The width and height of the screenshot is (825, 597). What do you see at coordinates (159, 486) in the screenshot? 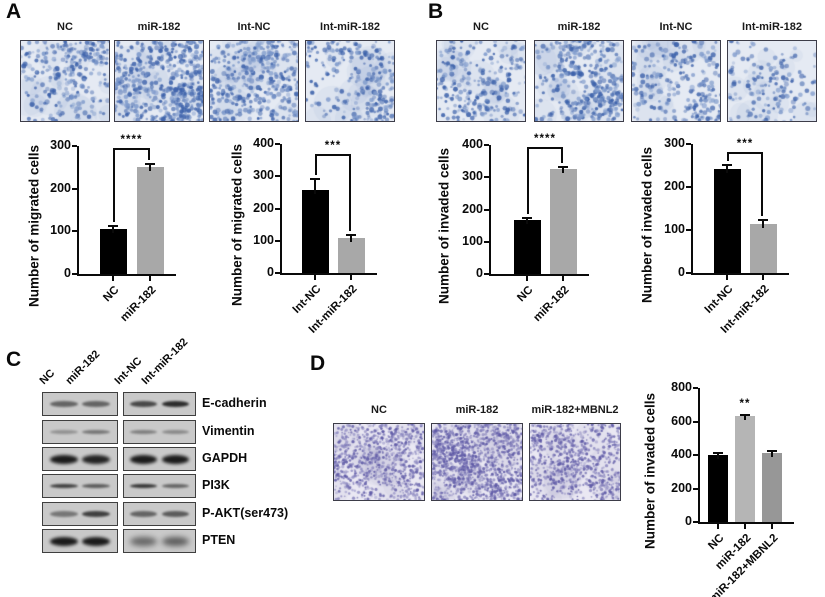
I see `blot-strip-PI3K` at bounding box center [159, 486].